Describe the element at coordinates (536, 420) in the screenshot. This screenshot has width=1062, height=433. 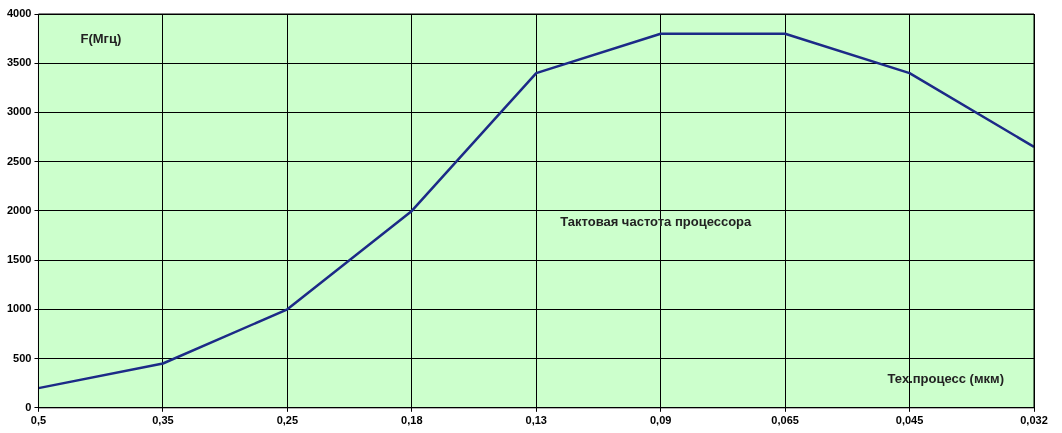
I see `x-tick-label: 0,13` at that location.